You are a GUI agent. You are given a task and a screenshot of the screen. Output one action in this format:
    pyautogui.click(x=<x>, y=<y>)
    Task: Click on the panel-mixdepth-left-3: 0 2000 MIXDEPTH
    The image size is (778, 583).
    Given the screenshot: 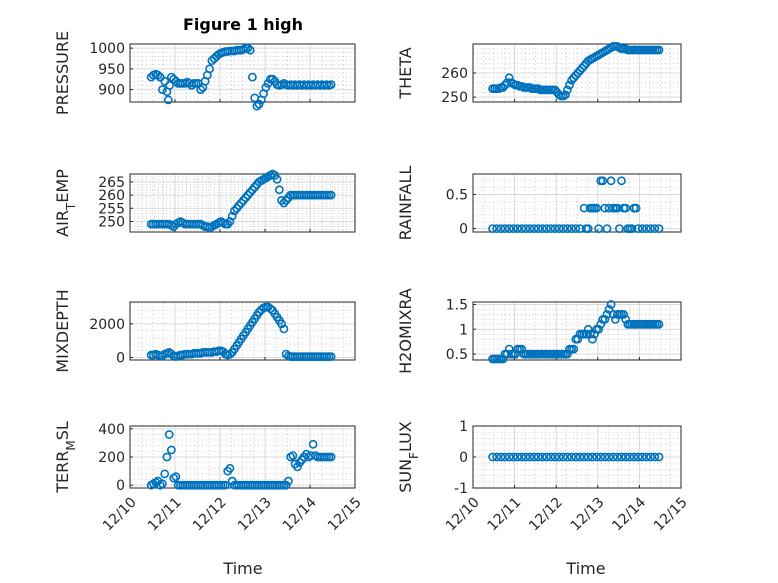 What is the action you would take?
    pyautogui.click(x=204, y=331)
    